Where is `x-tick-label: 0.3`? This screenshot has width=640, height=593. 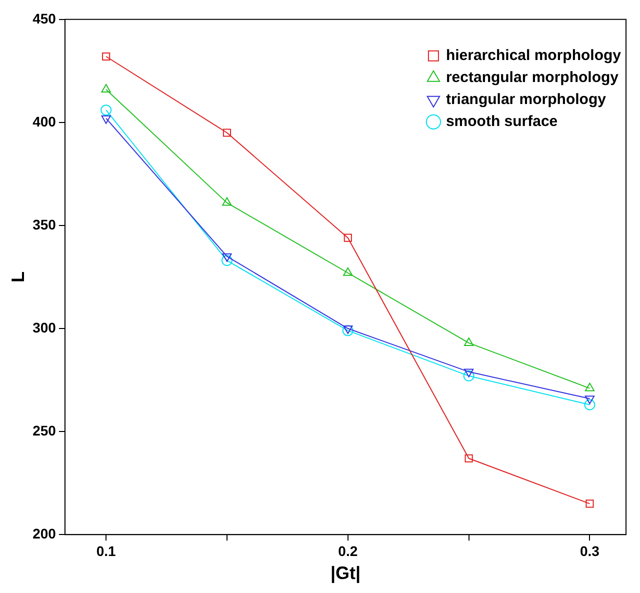 x-tick-label: 0.3 is located at coordinates (590, 550).